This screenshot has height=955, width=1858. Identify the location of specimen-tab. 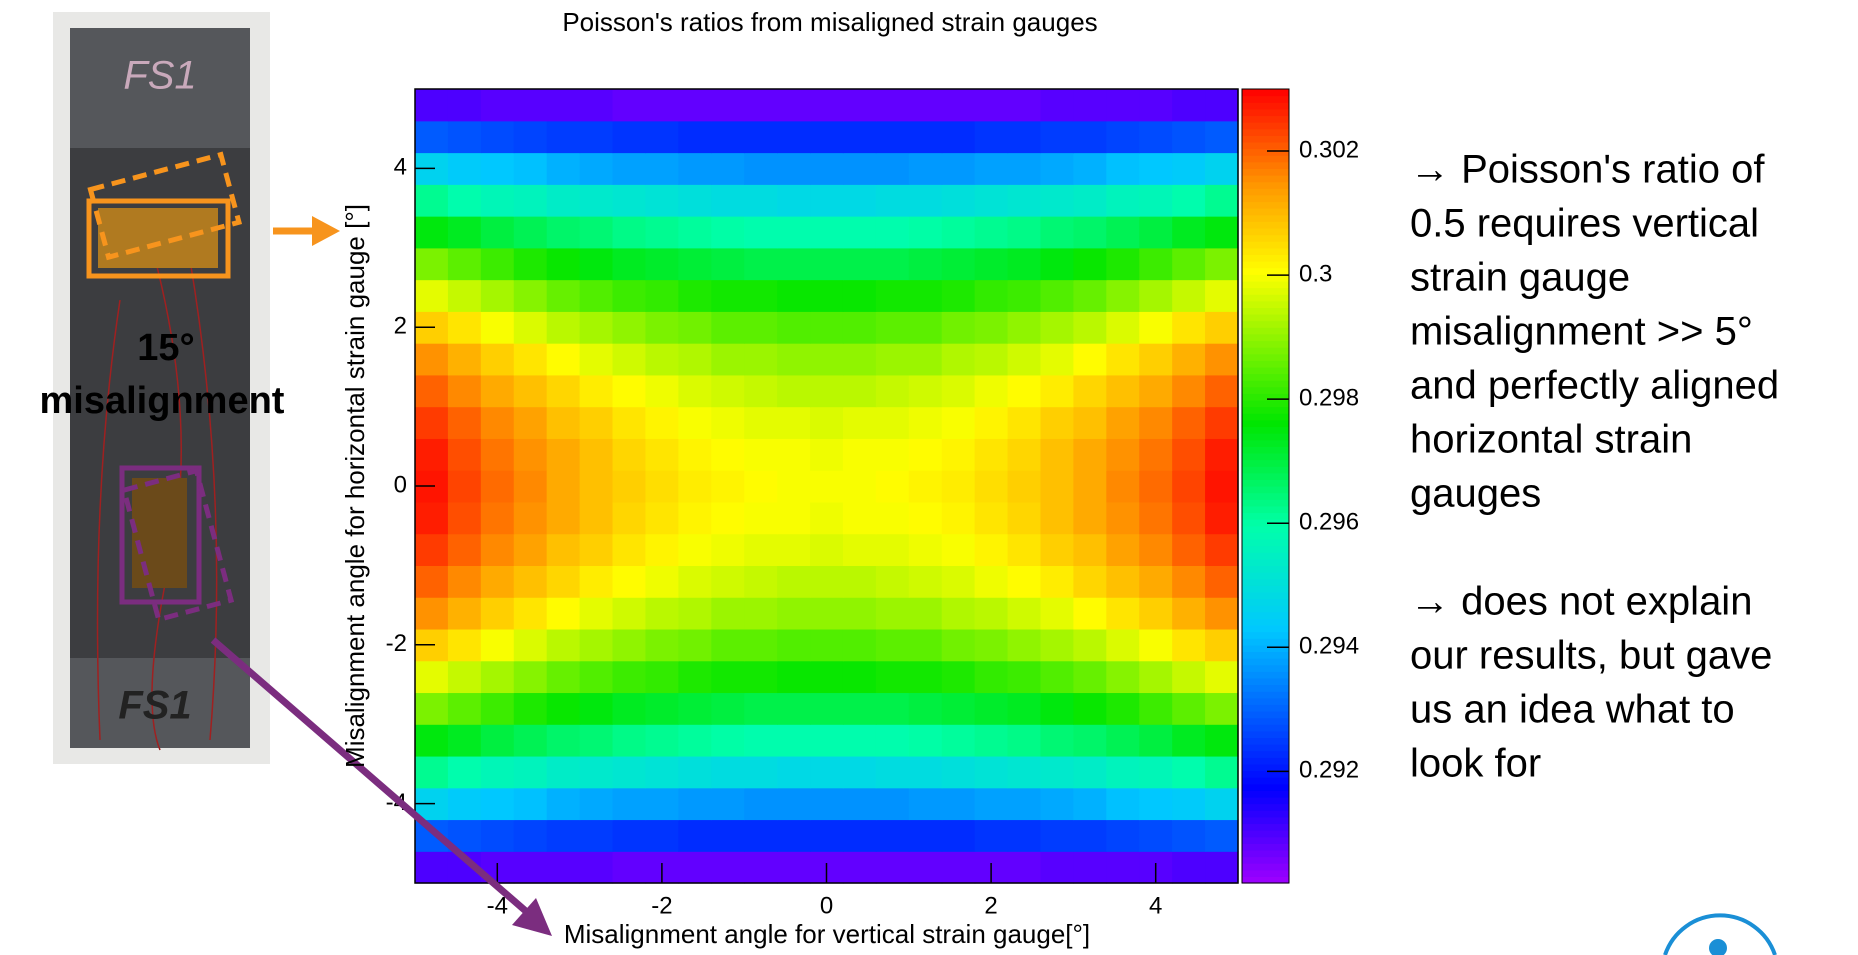
(160, 88).